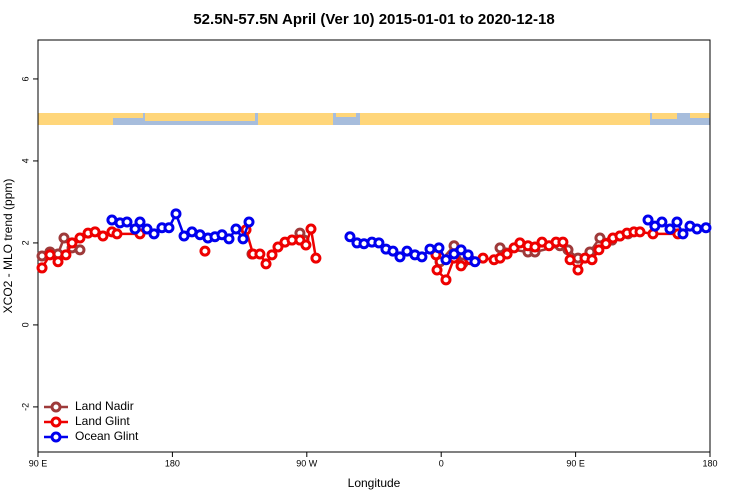 The image size is (750, 500). Describe the element at coordinates (374, 483) in the screenshot. I see `x-axis-label: Longitude` at that location.